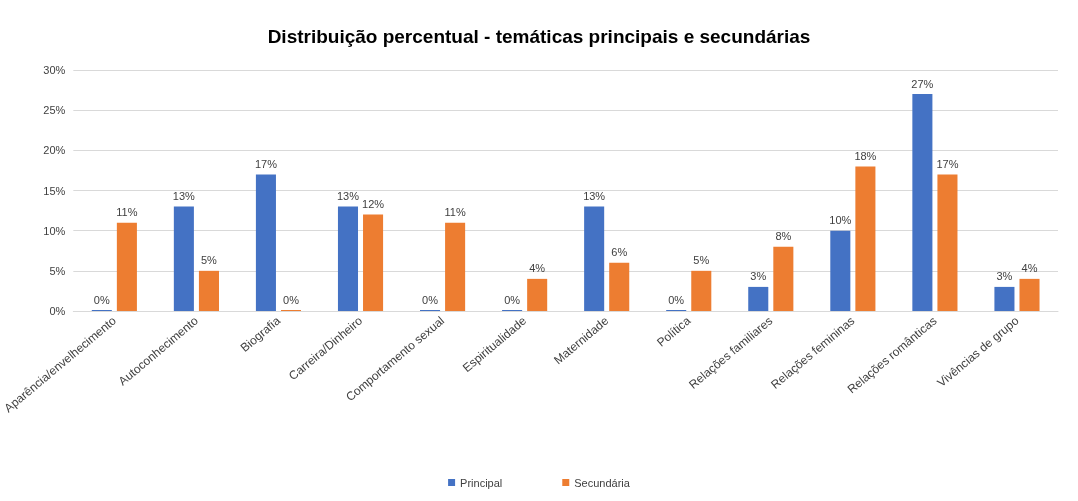 The image size is (1078, 501). What do you see at coordinates (54, 150) in the screenshot?
I see `y-tick-label: 20%` at bounding box center [54, 150].